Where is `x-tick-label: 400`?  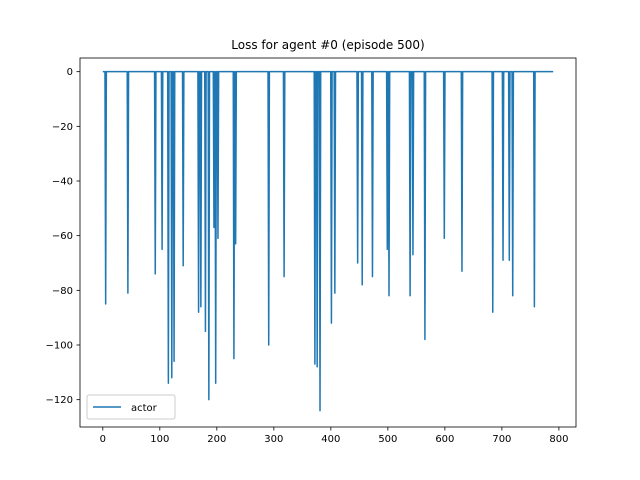
x-tick-label: 400 is located at coordinates (330, 439).